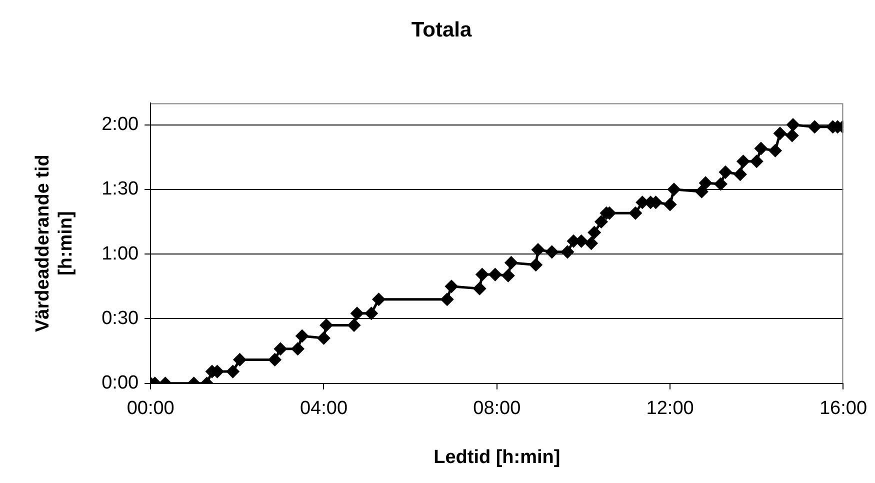 The height and width of the screenshot is (483, 875). Describe the element at coordinates (670, 409) in the screenshot. I see `x-tick-label: 12:00` at that location.